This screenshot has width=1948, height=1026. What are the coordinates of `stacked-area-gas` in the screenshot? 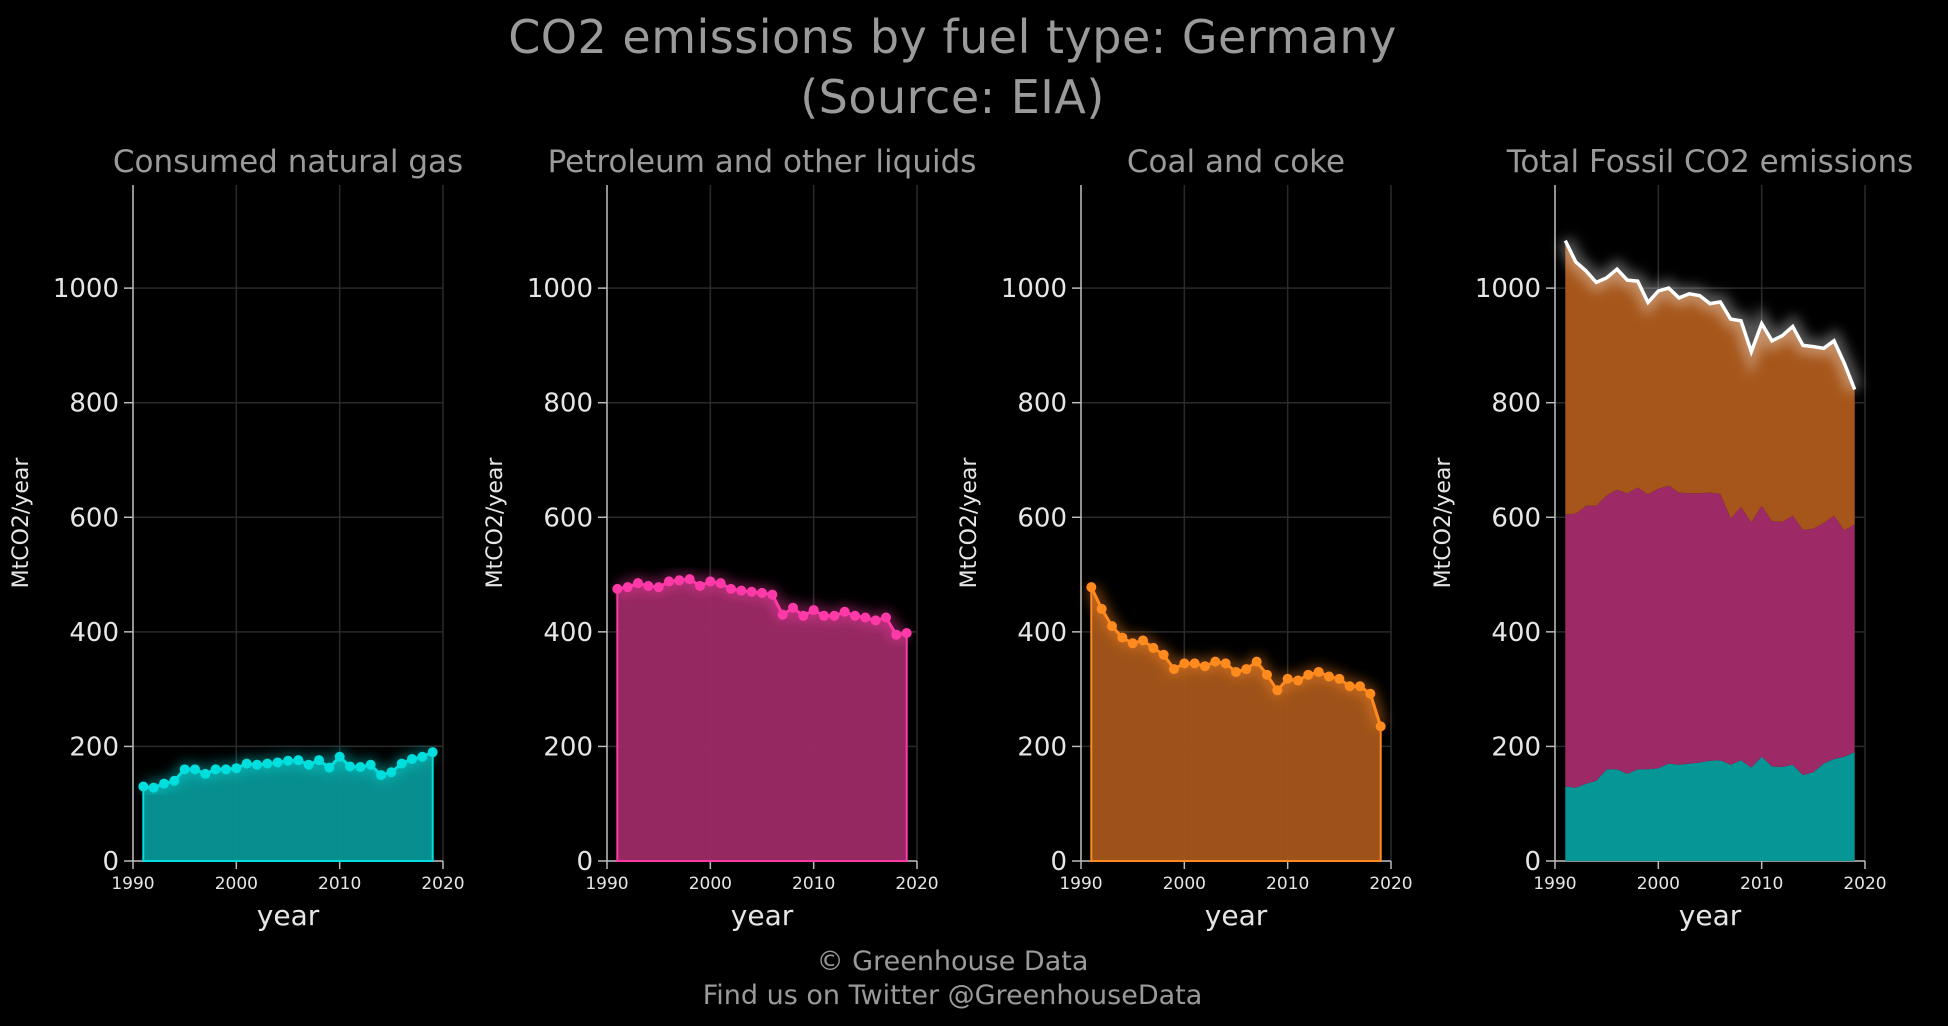 It's located at (1710, 806).